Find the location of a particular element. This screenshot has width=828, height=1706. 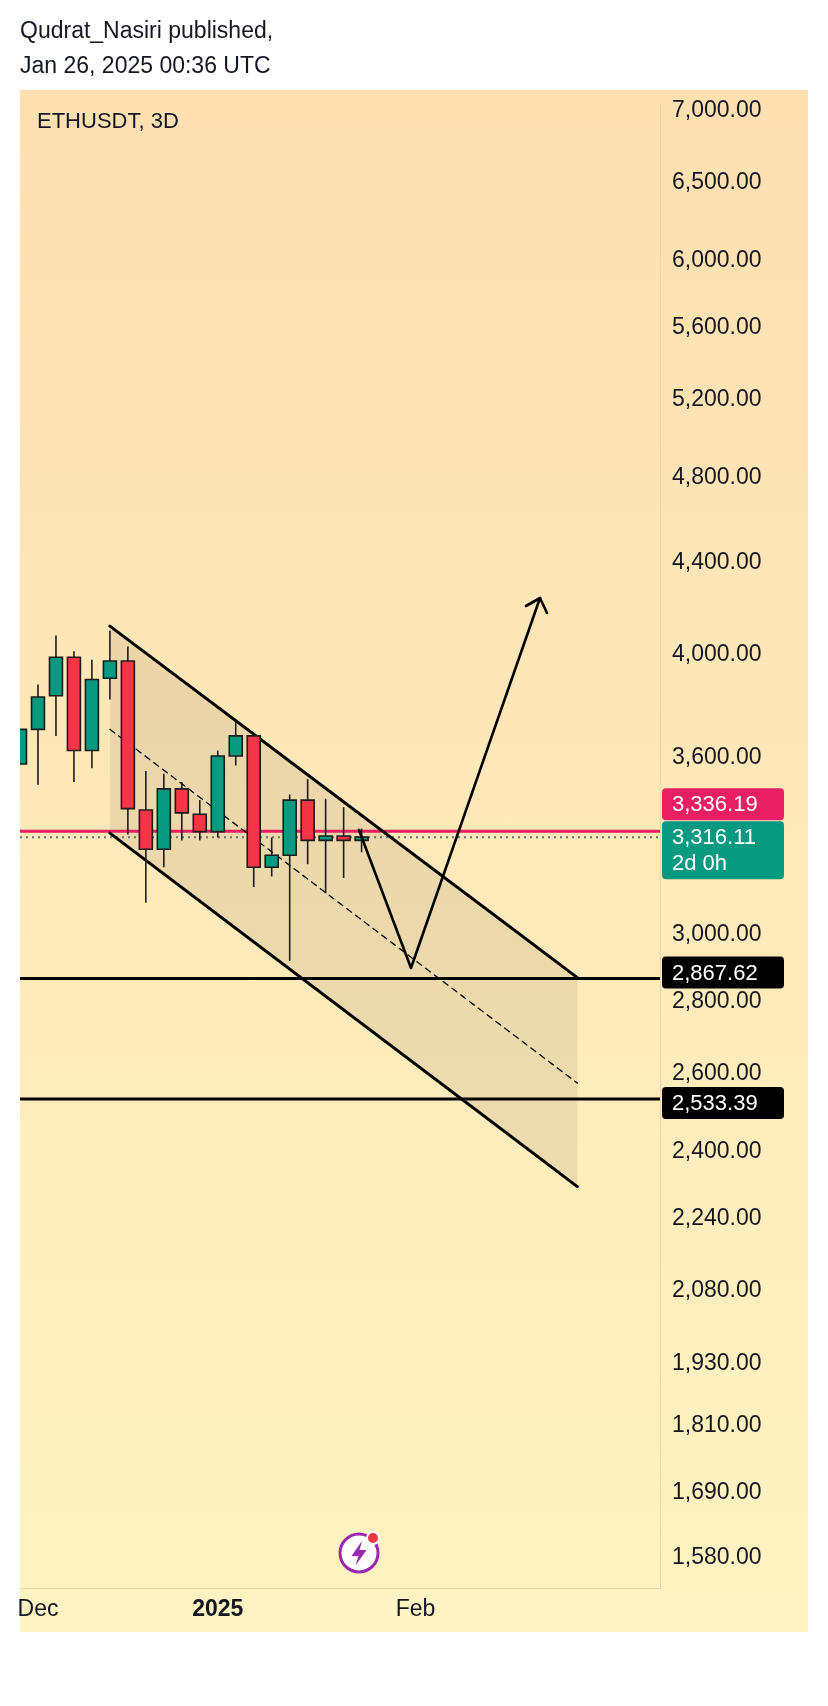

y-tick-label: 5,200.00 is located at coordinates (717, 398).